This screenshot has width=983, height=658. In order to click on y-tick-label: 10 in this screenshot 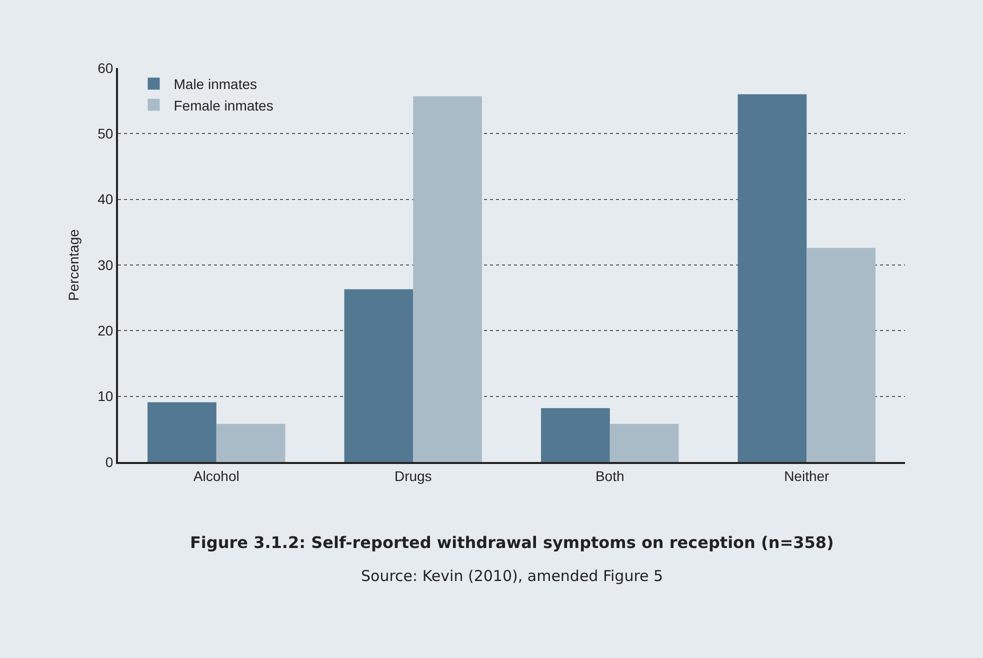, I will do `click(106, 396)`.